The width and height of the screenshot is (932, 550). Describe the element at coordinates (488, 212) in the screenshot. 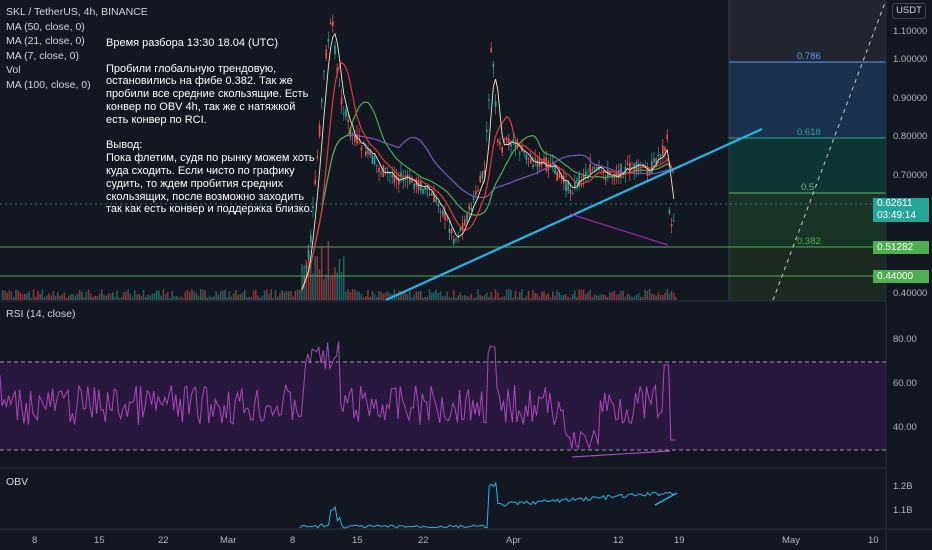

I see `ma100-line` at that location.